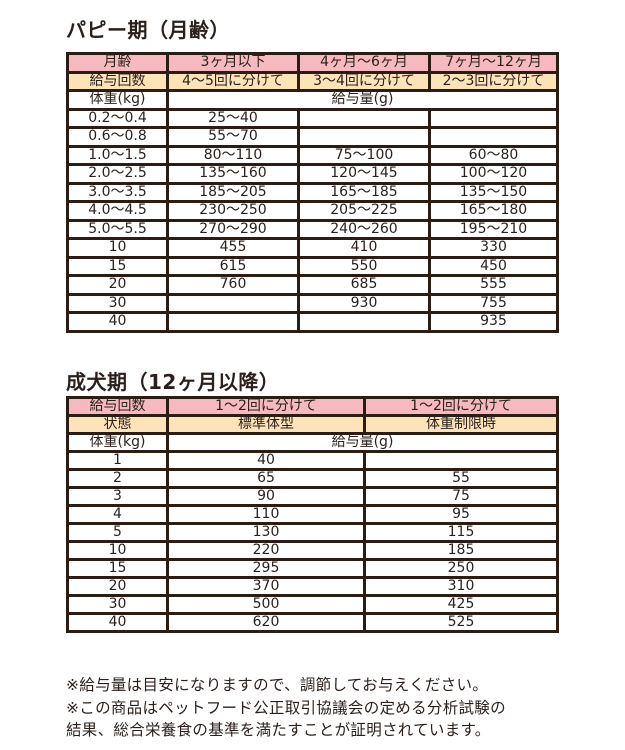 This screenshot has width=625, height=750. What do you see at coordinates (312, 322) in the screenshot?
I see `table-row: 40 935` at bounding box center [312, 322].